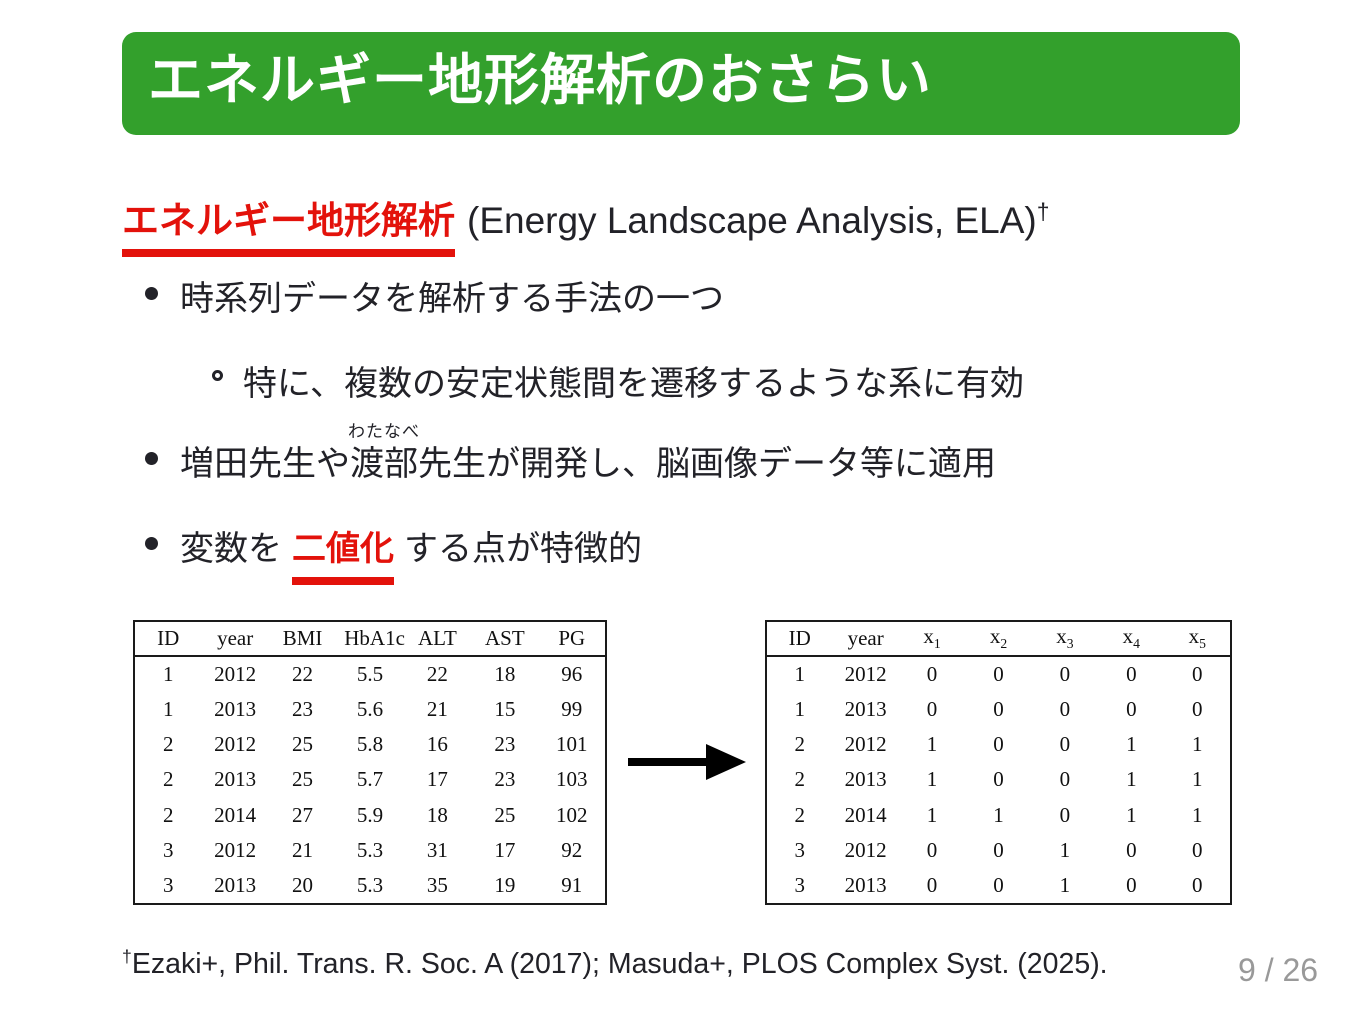 This screenshot has height=1022, width=1362. Describe the element at coordinates (370, 744) in the screenshot. I see `table-row: 2 2012 25 5.8 16 23 101` at that location.